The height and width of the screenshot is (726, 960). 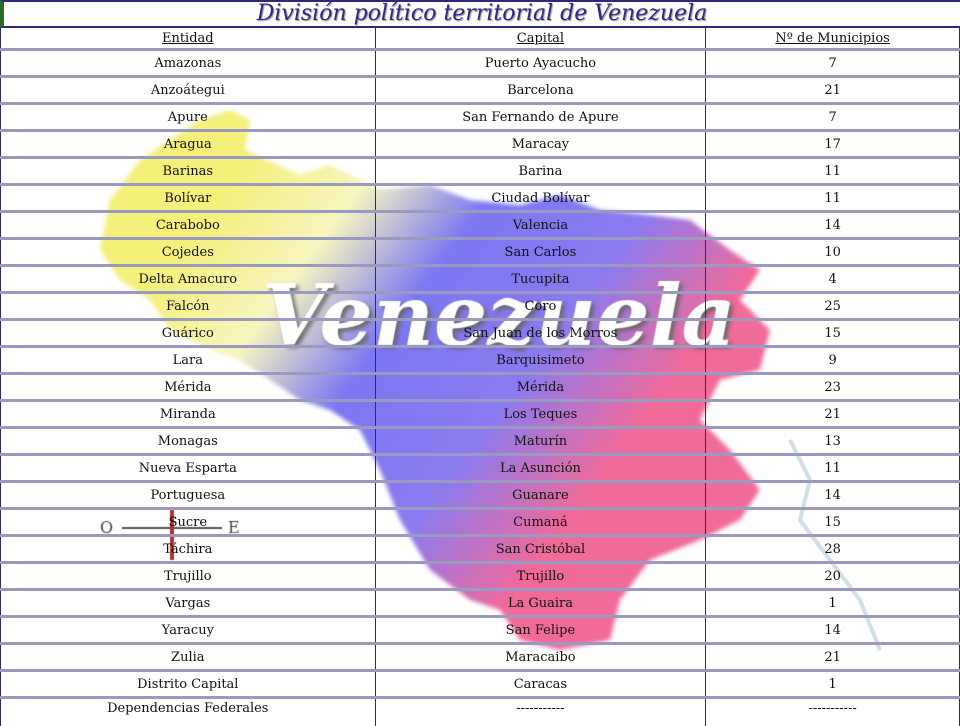 I want to click on cell-capital: San Carlos, so click(x=540, y=252).